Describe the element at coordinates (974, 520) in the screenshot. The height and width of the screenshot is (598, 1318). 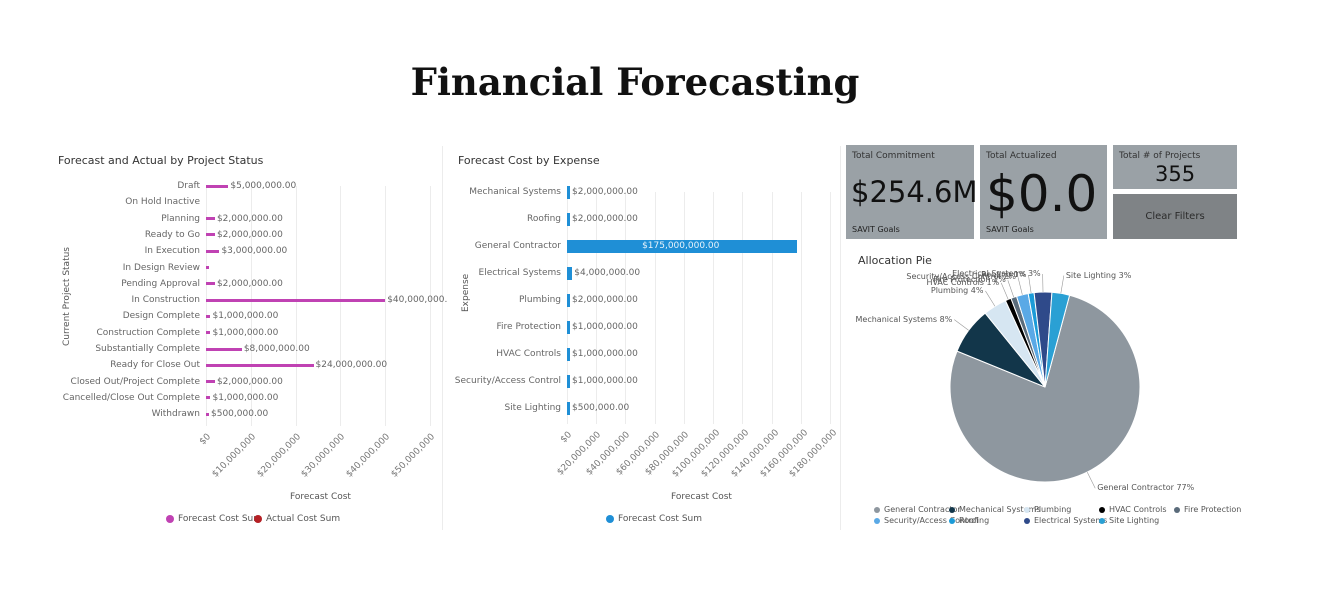
I see `legend-label: Roofing` at that location.